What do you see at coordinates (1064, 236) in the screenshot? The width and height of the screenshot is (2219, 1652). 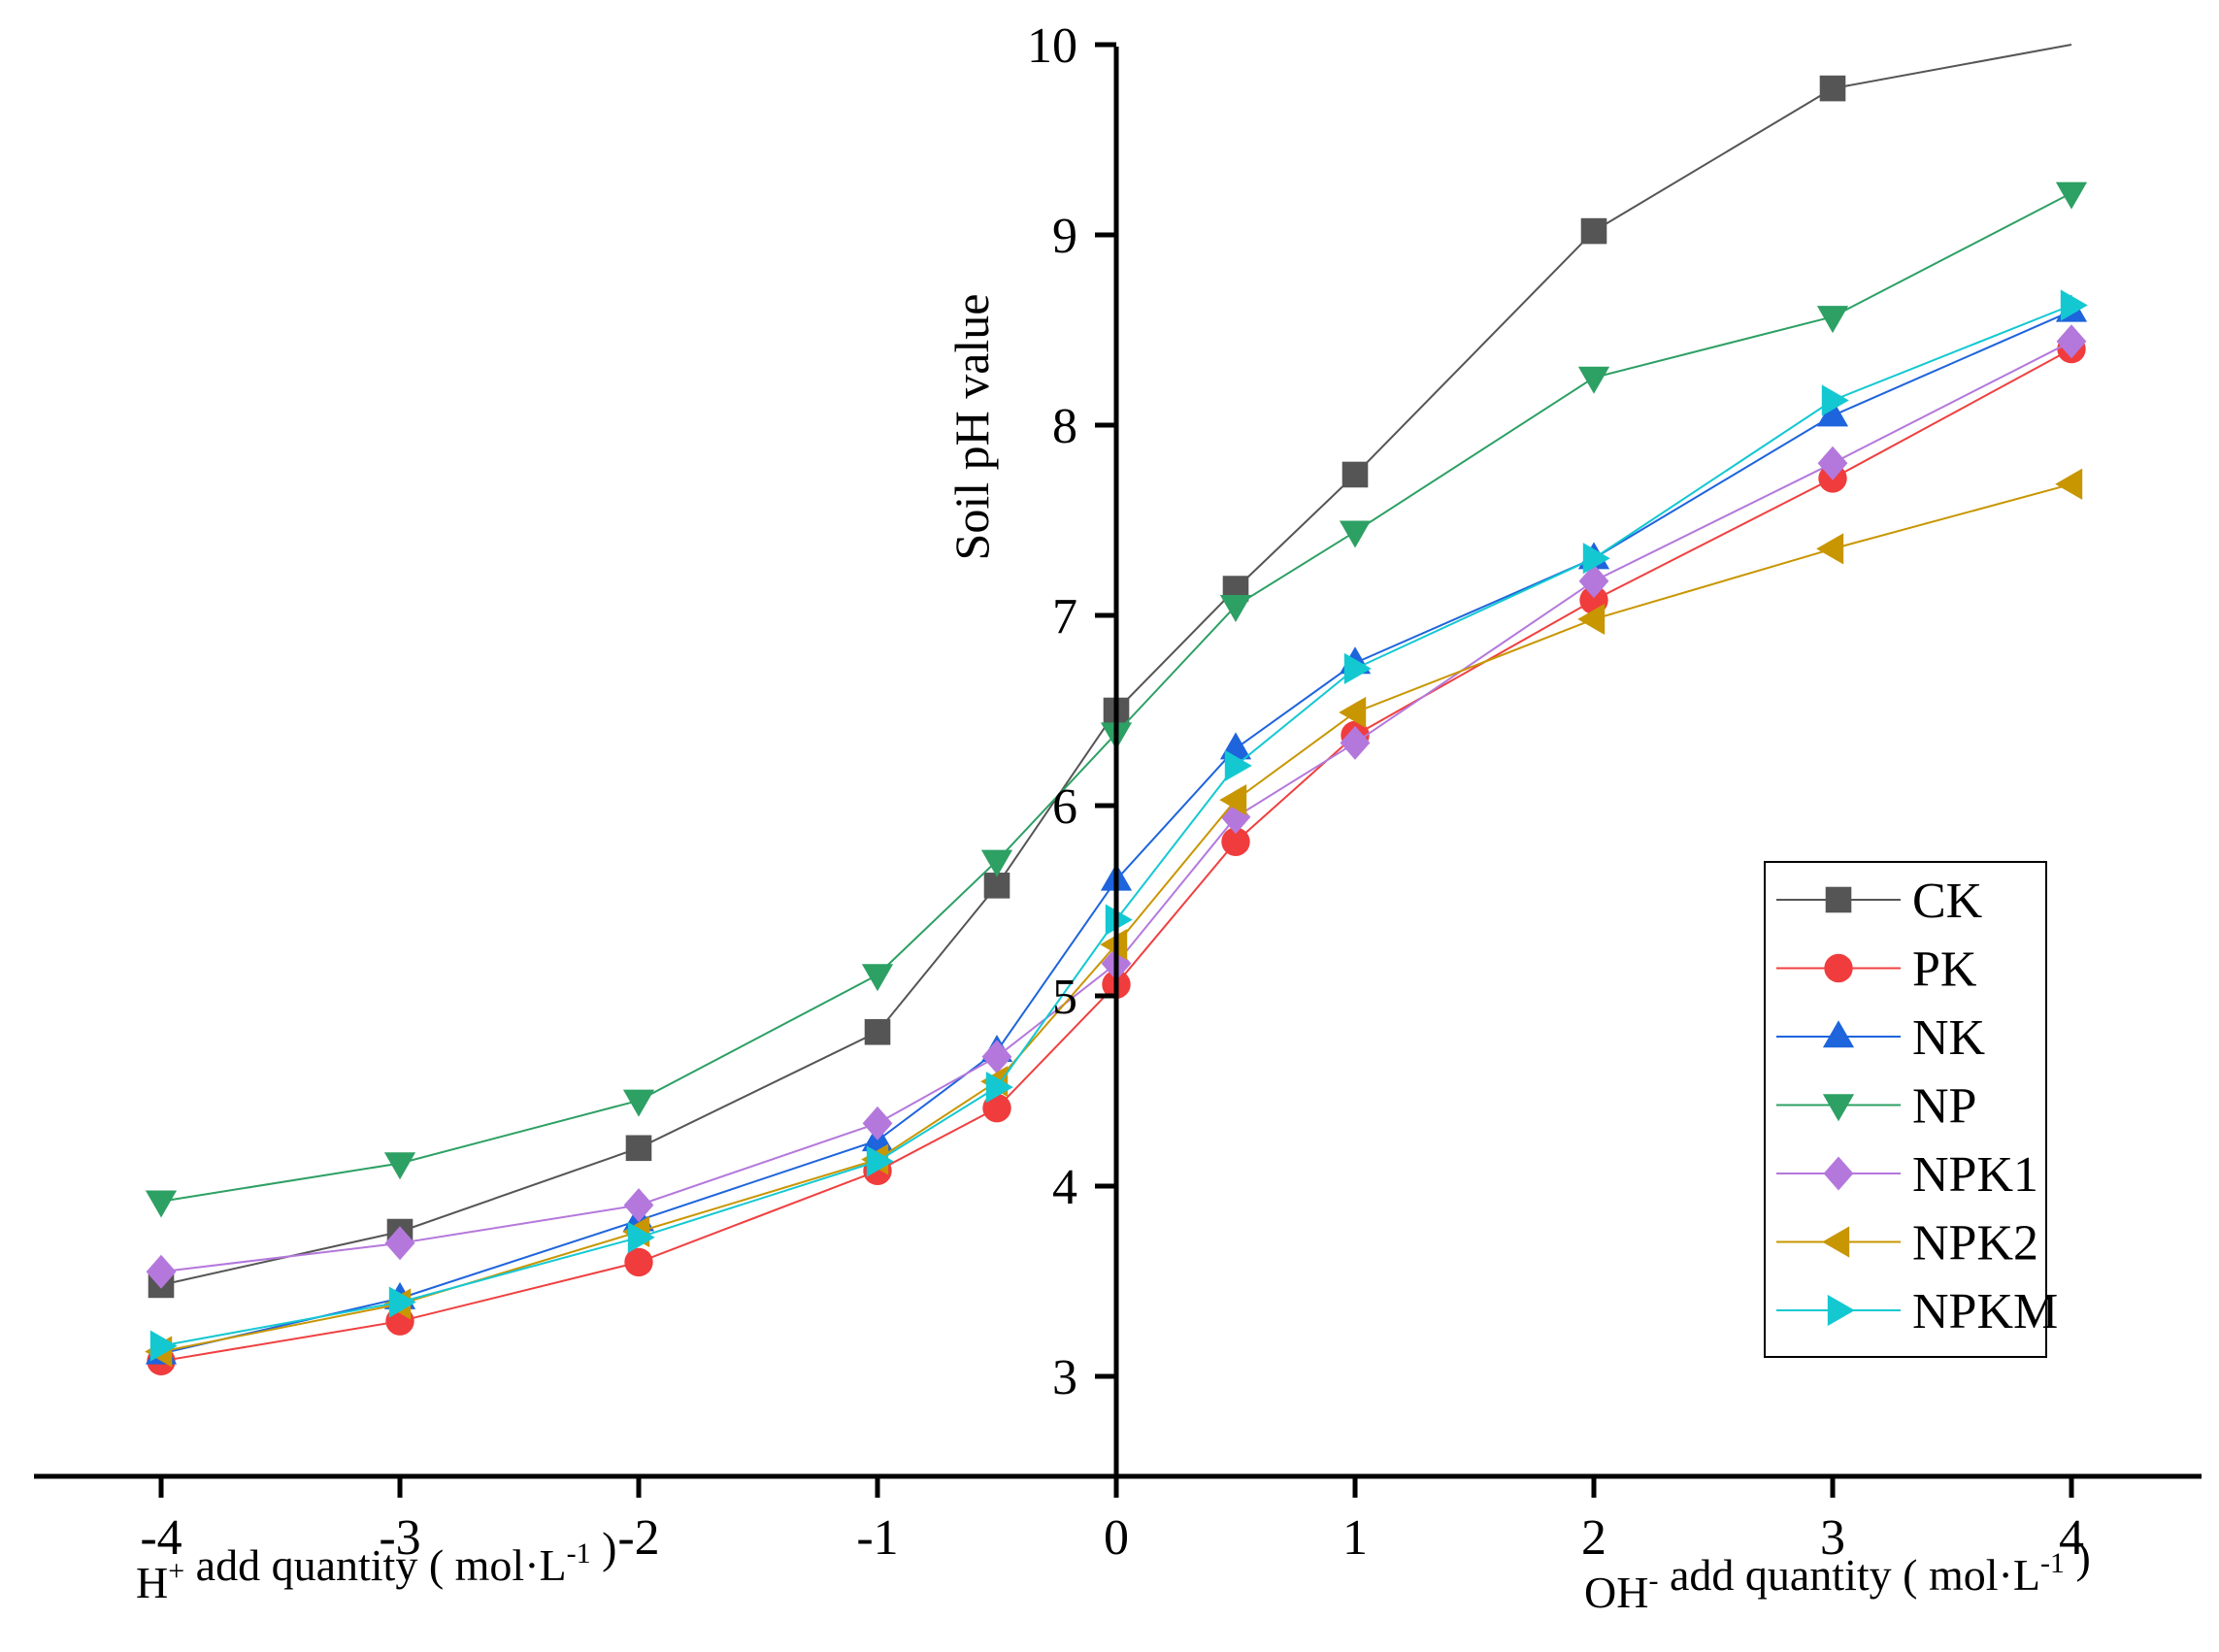 I see `y-tick-label: 9` at bounding box center [1064, 236].